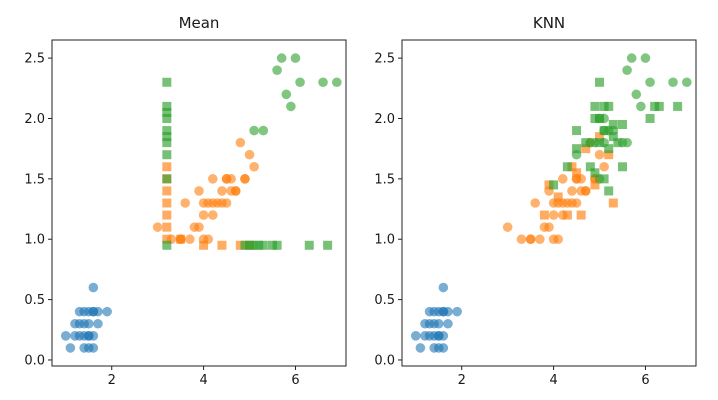 The height and width of the screenshot is (400, 718). What do you see at coordinates (34, 240) in the screenshot?
I see `y-tick-label: 1.0` at bounding box center [34, 240].